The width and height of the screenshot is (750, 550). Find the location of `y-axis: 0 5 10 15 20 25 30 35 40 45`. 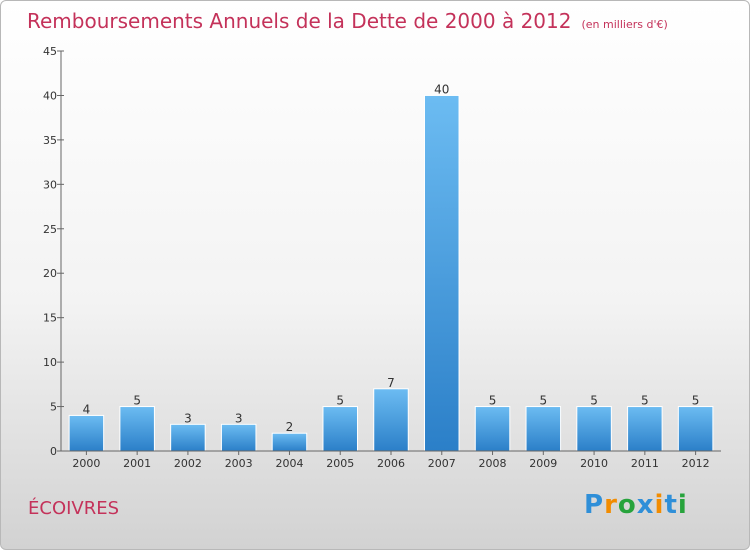

y-axis: 0 5 10 15 20 25 30 35 40 45 is located at coordinates (53, 251).